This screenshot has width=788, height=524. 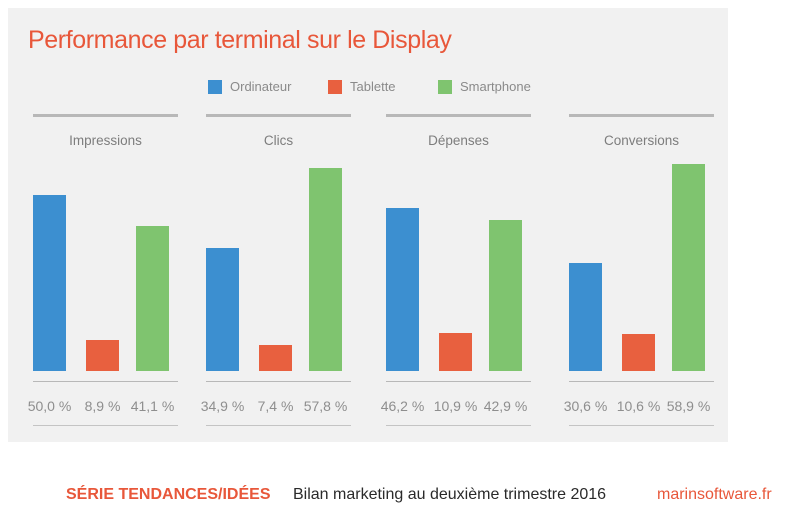 What do you see at coordinates (585, 406) in the screenshot?
I see `value-label: 30,6 %` at bounding box center [585, 406].